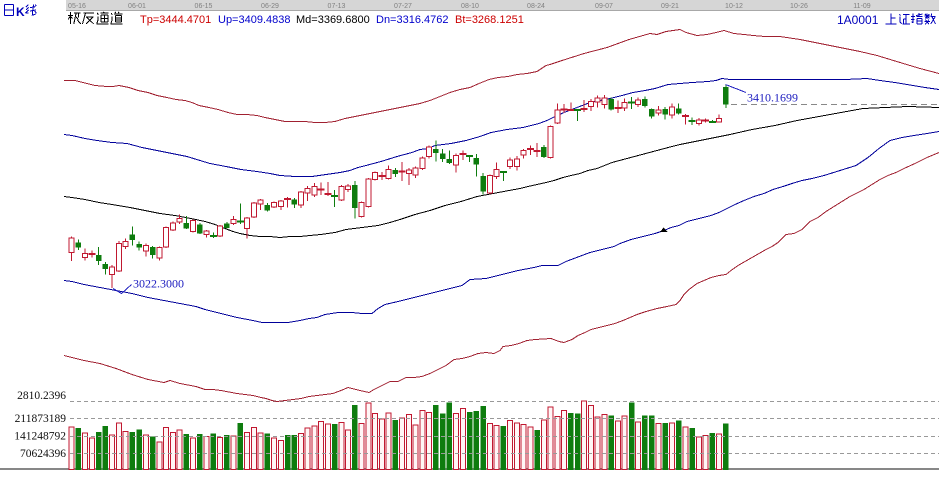 The height and width of the screenshot is (477, 939). Describe the element at coordinates (254, 20) in the screenshot. I see `svg-text: Up=3409.4838` at that location.